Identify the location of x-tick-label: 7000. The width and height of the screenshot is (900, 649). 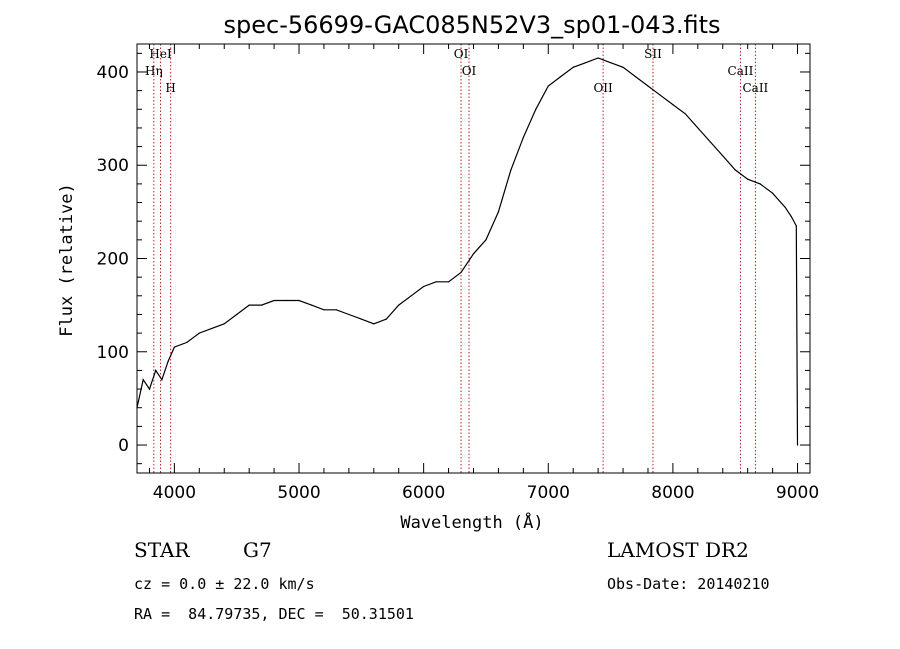
(548, 493).